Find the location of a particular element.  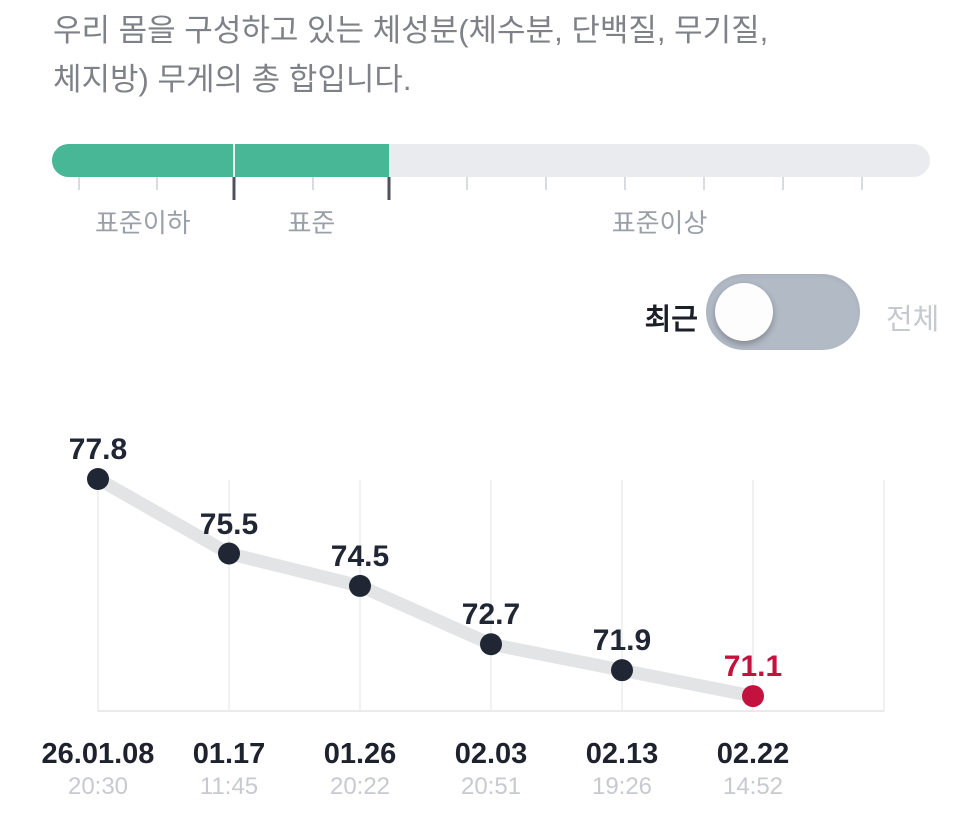

data-point-value-label: 74.5 is located at coordinates (360, 556).